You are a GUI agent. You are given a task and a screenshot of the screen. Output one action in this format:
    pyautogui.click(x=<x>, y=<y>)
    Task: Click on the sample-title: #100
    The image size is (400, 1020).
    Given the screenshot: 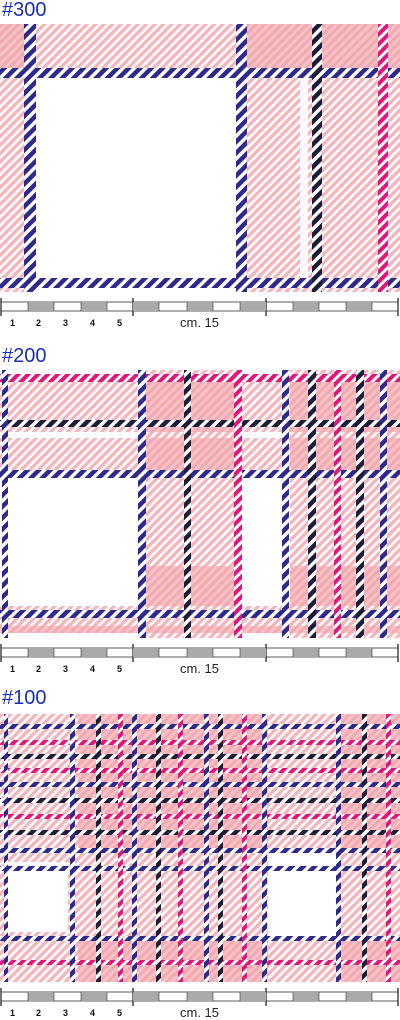 What is the action you would take?
    pyautogui.click(x=24, y=698)
    